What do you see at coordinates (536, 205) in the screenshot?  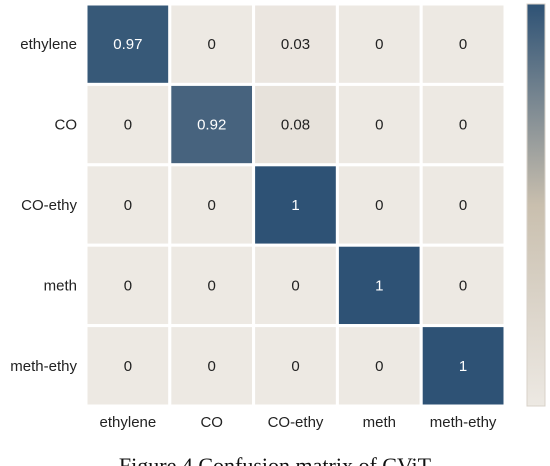 I see `colorbar` at bounding box center [536, 205].